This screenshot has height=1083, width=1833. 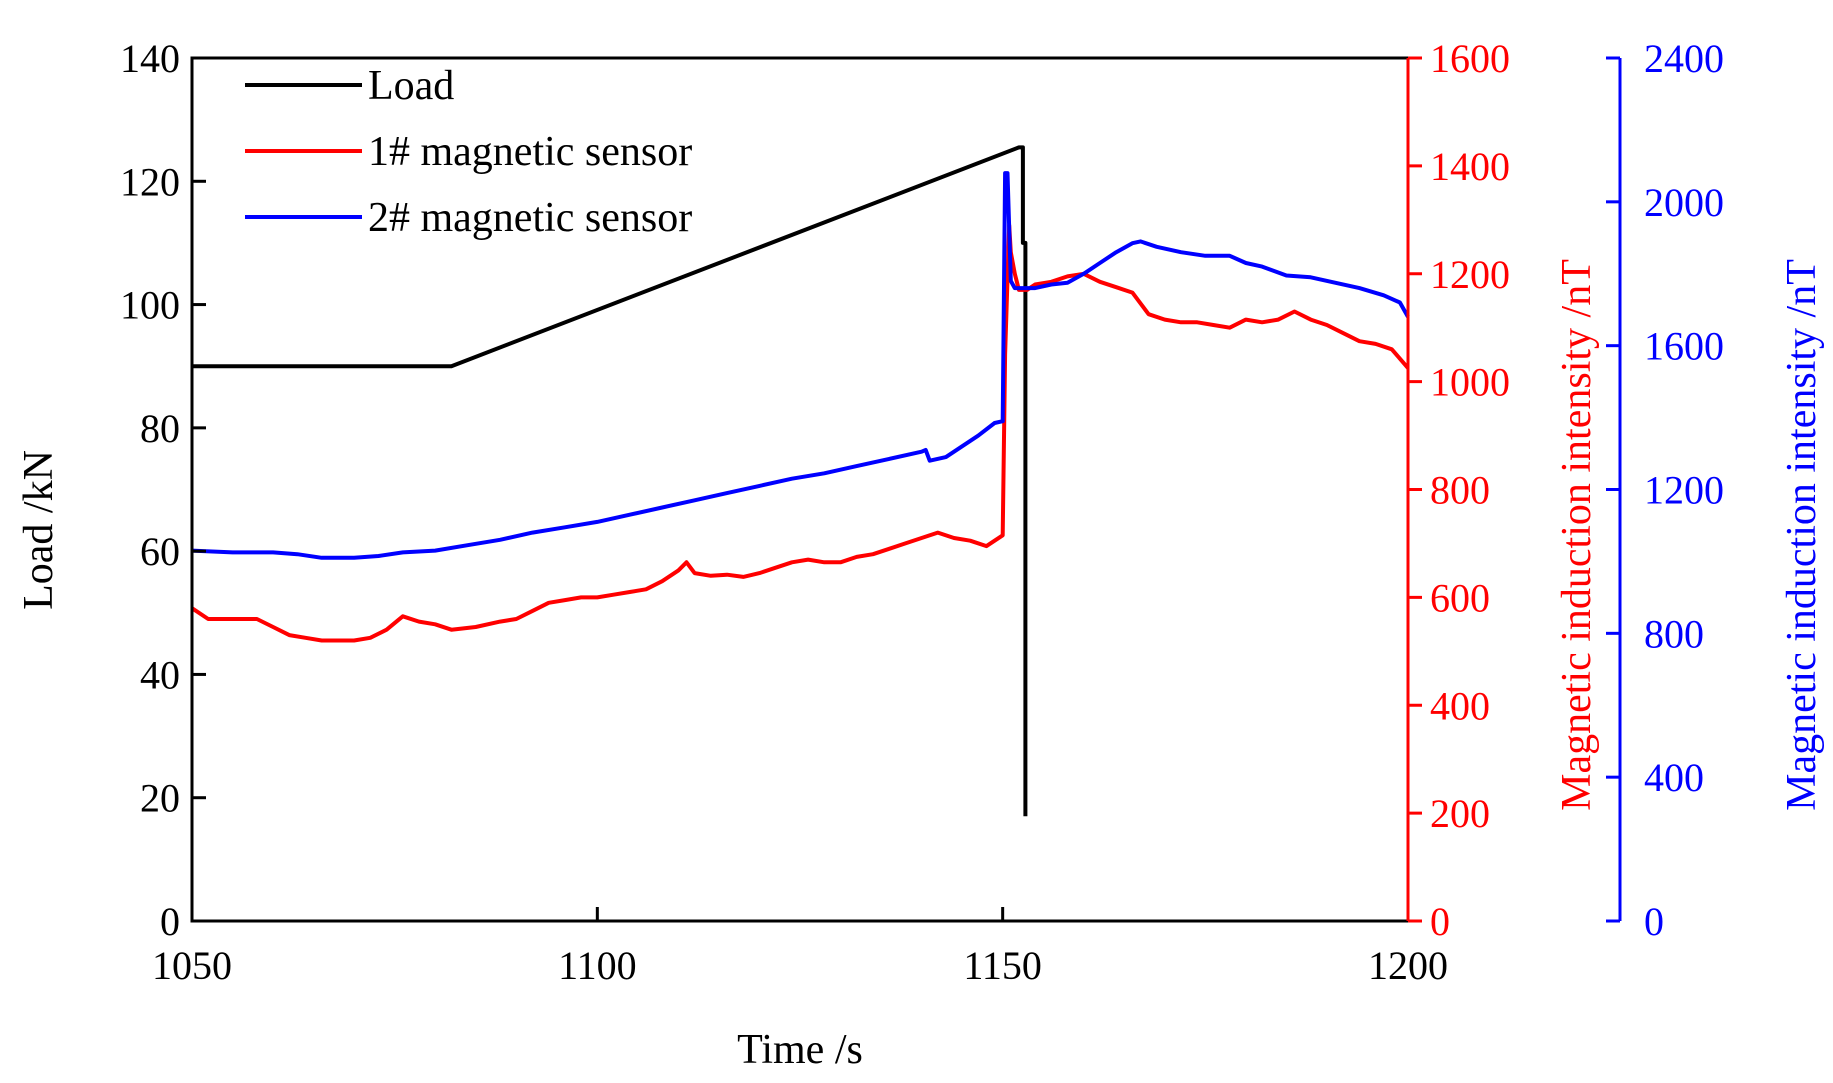 What do you see at coordinates (150, 58) in the screenshot?
I see `left-tick-label: 140` at bounding box center [150, 58].